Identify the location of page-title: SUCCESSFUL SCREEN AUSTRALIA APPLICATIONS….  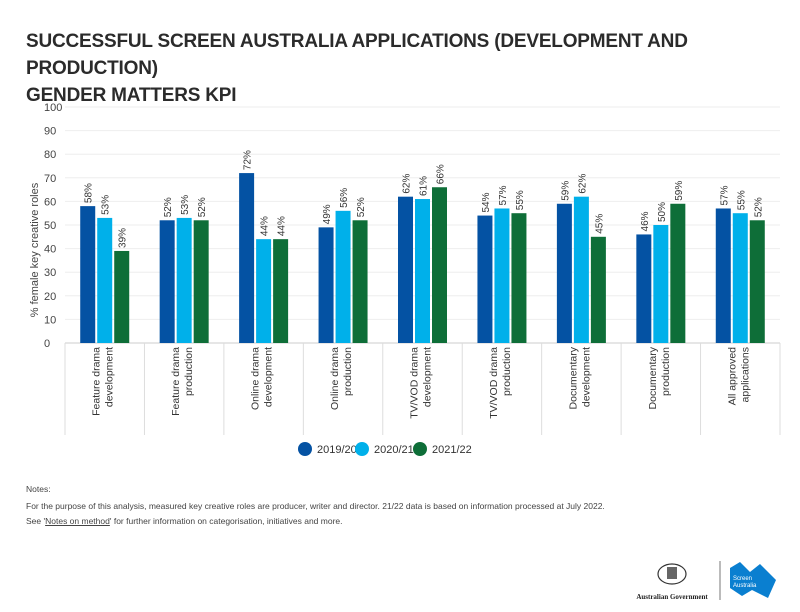
(406, 68).